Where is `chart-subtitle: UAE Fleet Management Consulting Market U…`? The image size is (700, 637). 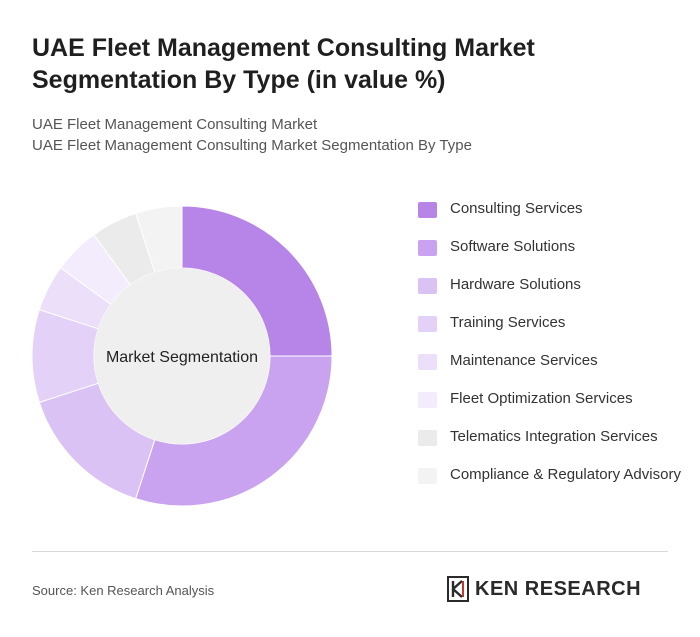
chart-subtitle: UAE Fleet Management Consulting Market U… is located at coordinates (342, 135).